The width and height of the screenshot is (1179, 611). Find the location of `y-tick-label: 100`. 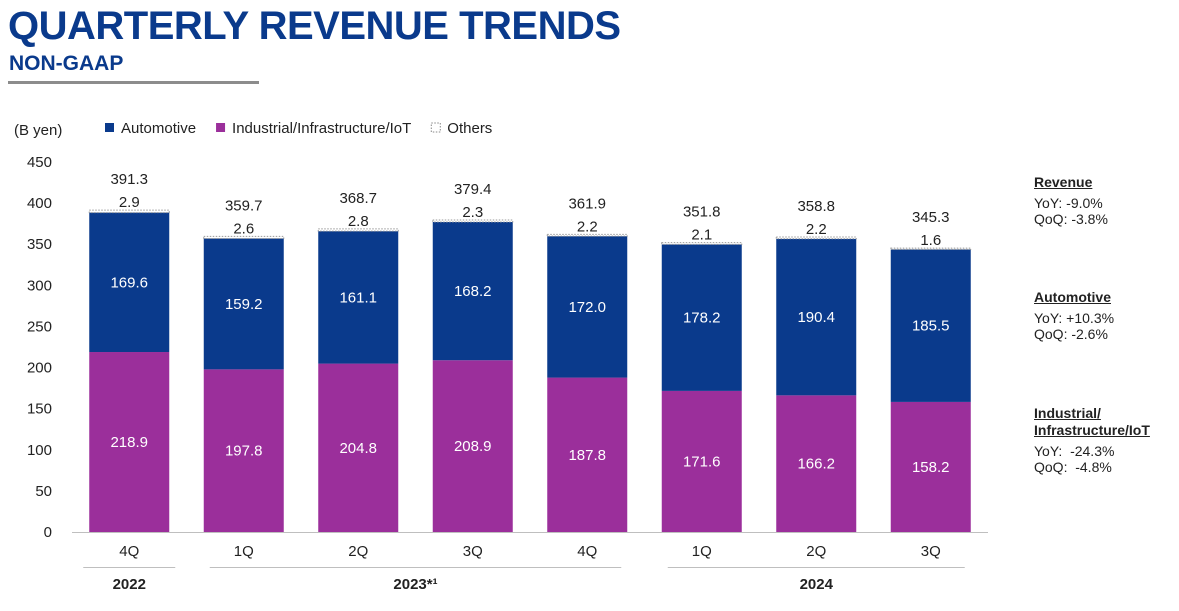

y-tick-label: 100 is located at coordinates (39, 450).